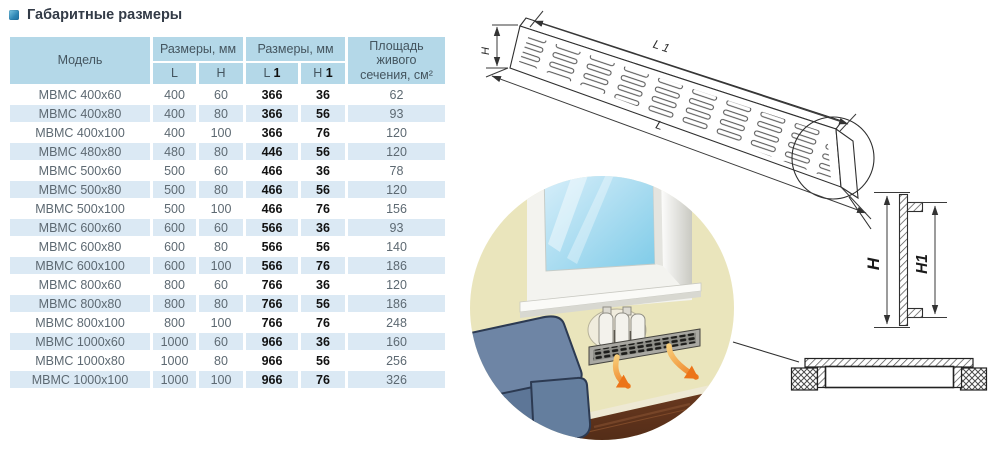 The height and width of the screenshot is (464, 1001). I want to click on table-row: МВМС 1000x80 1000 80 966 56 256, so click(227, 360).